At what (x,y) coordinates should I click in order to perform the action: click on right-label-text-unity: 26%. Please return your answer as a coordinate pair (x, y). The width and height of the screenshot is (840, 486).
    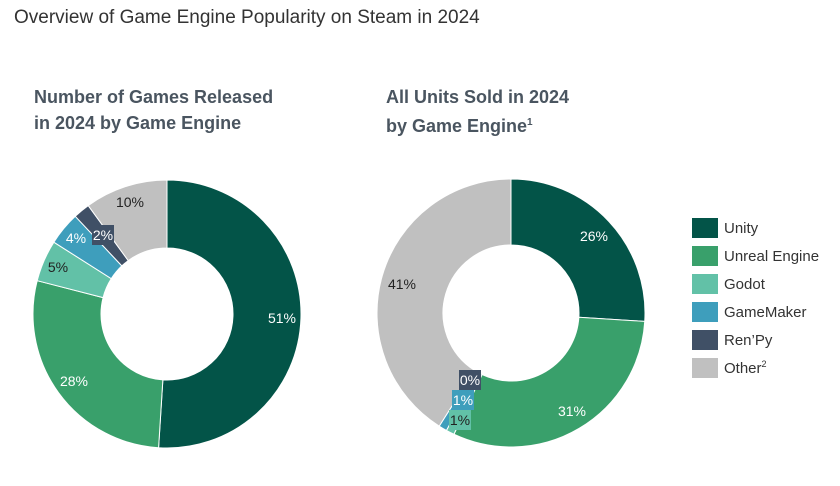
    Looking at the image, I should click on (594, 236).